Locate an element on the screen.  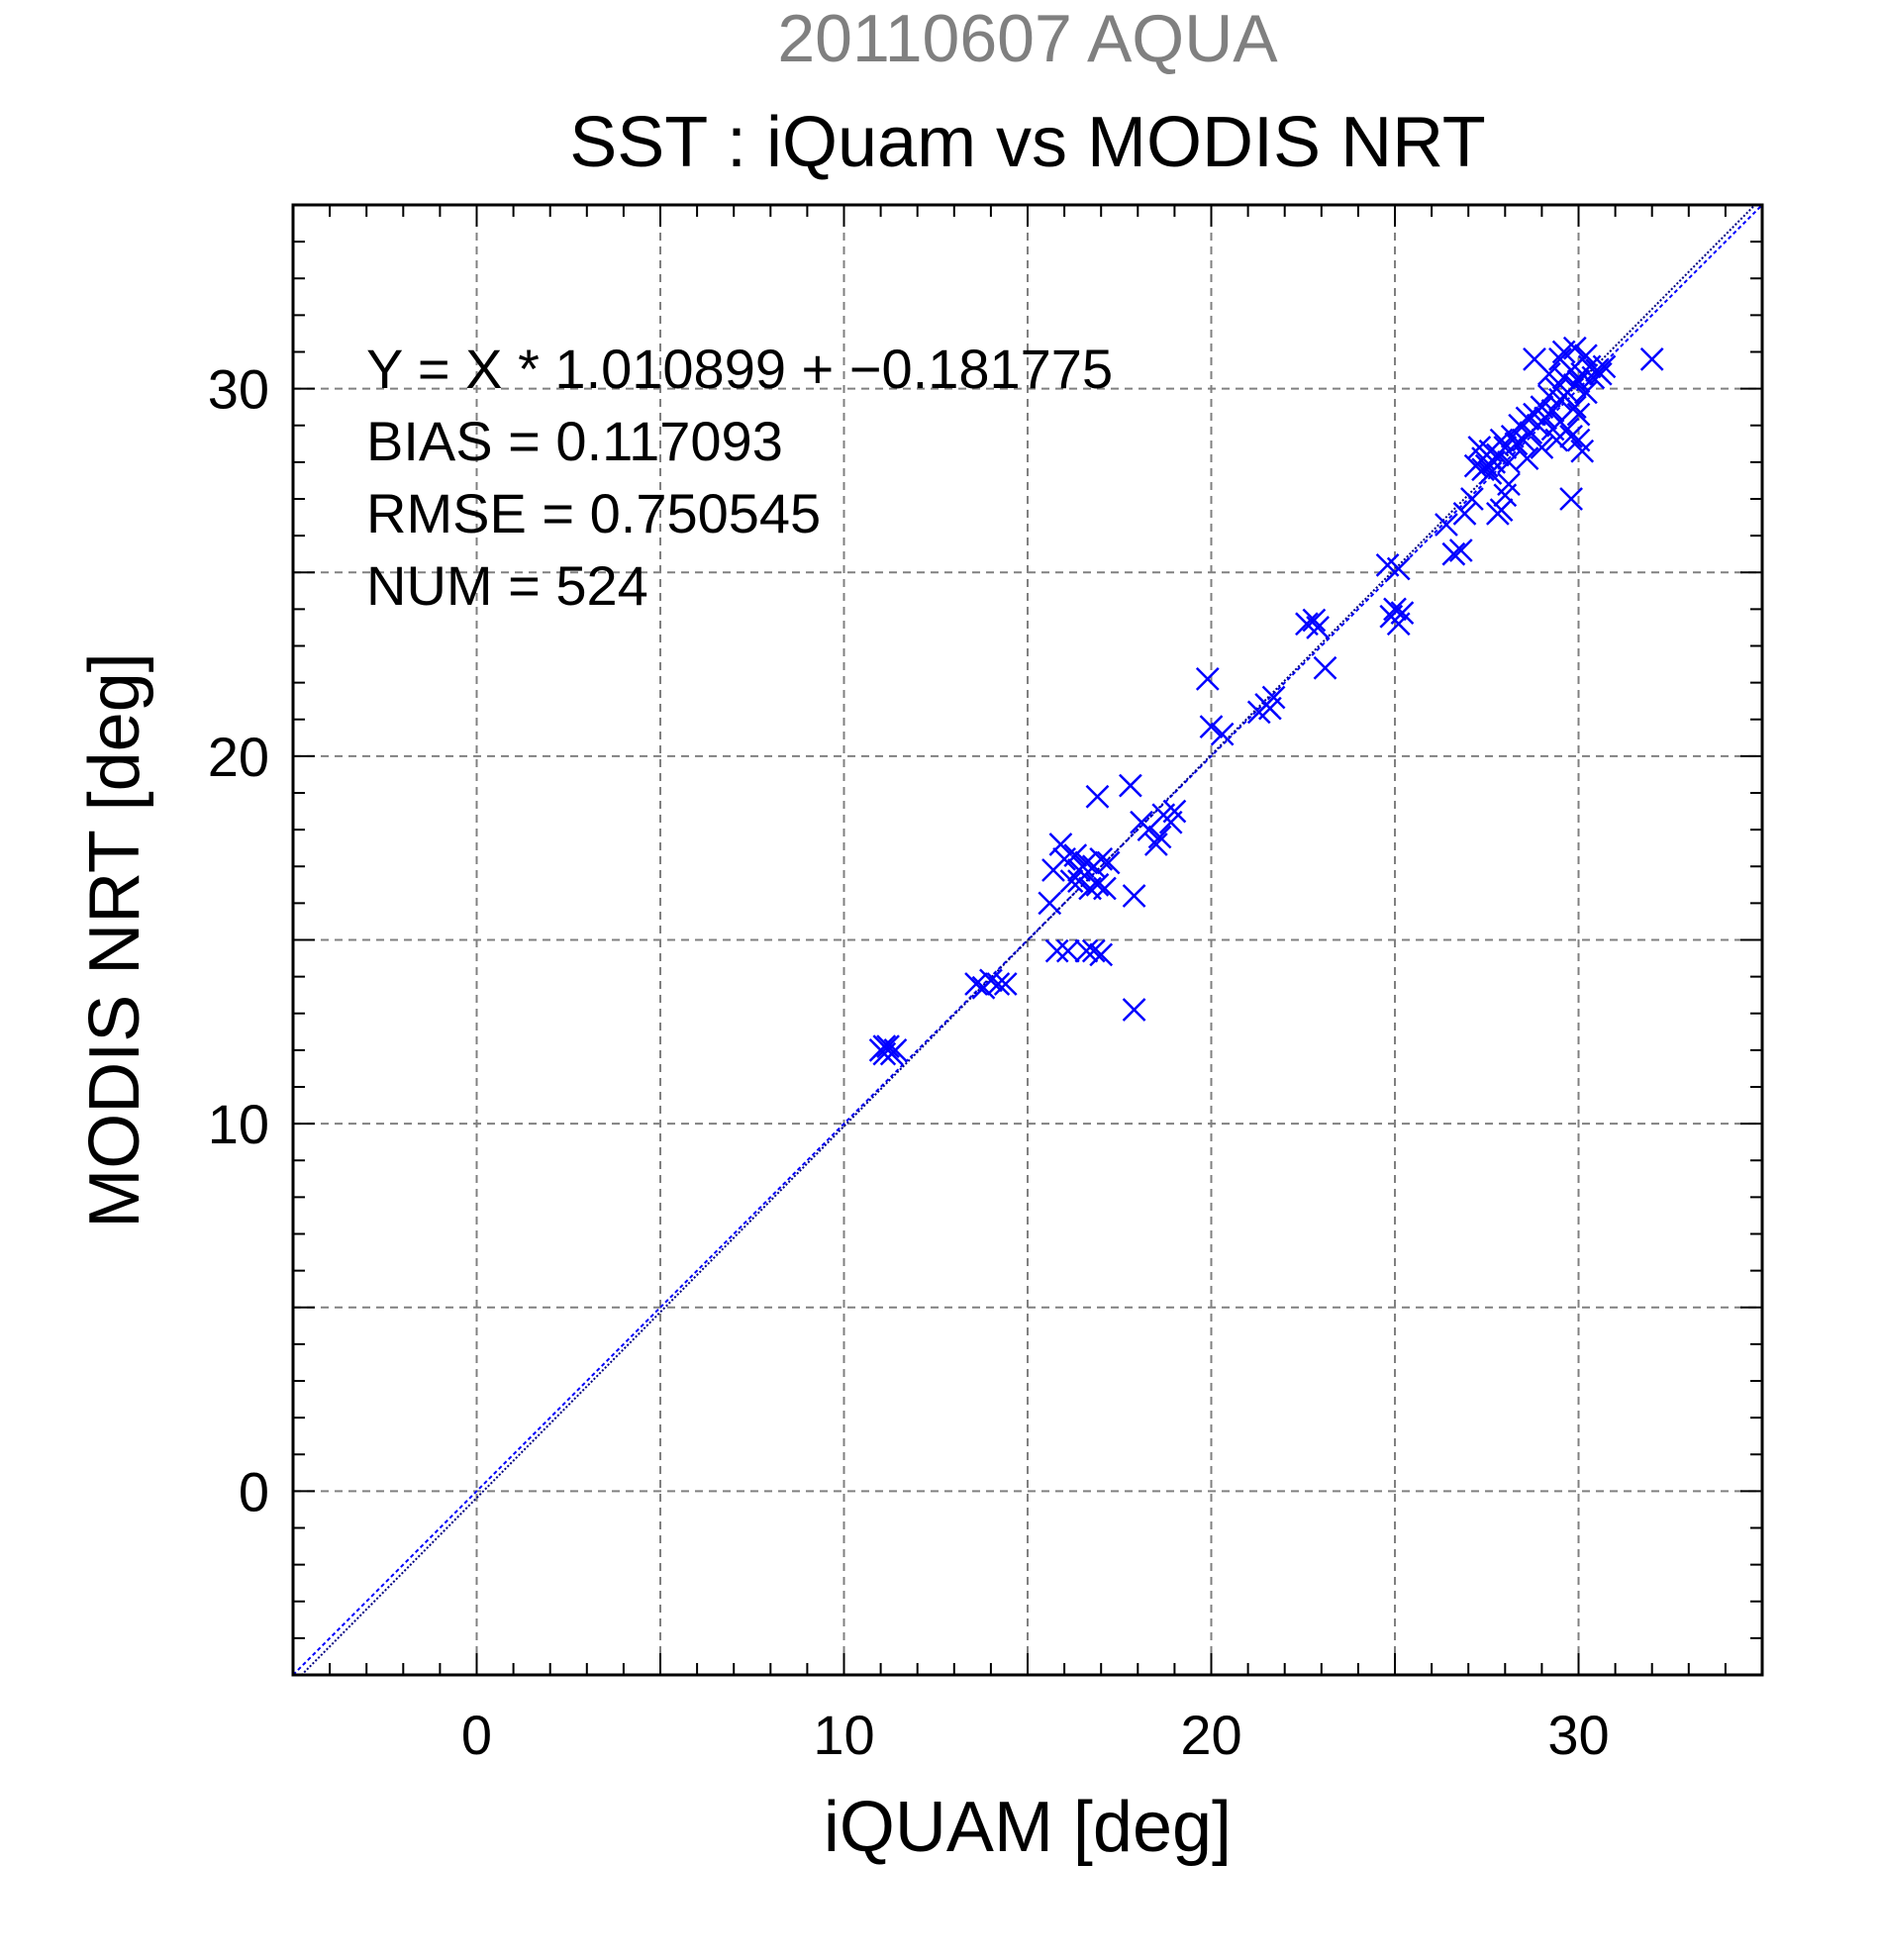
annotation-num: NUM = 524 is located at coordinates (507, 585).